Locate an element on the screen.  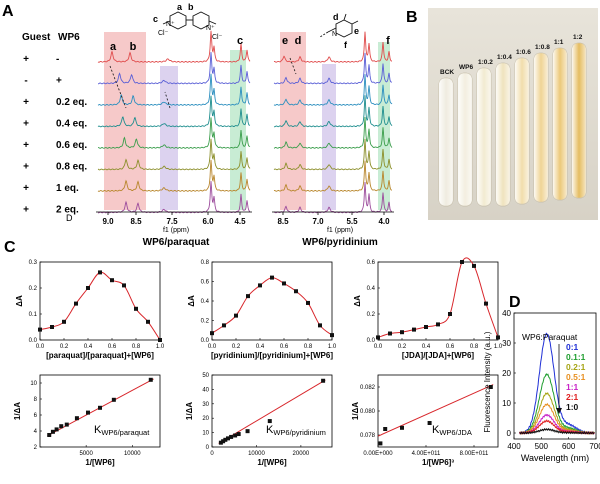
panel-label-b: B is located at coordinates (412, 17).